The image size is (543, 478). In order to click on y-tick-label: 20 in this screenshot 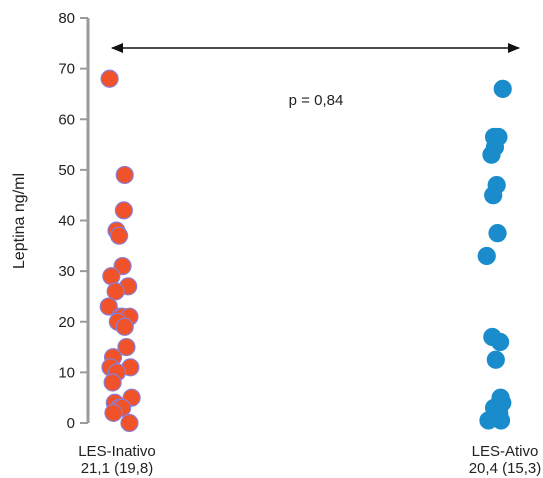, I will do `click(66, 322)`.